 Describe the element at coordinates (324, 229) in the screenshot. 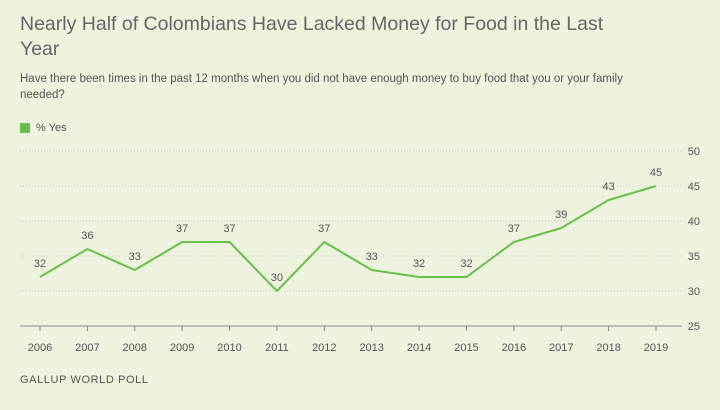

I see `data-label-2012: 37` at that location.